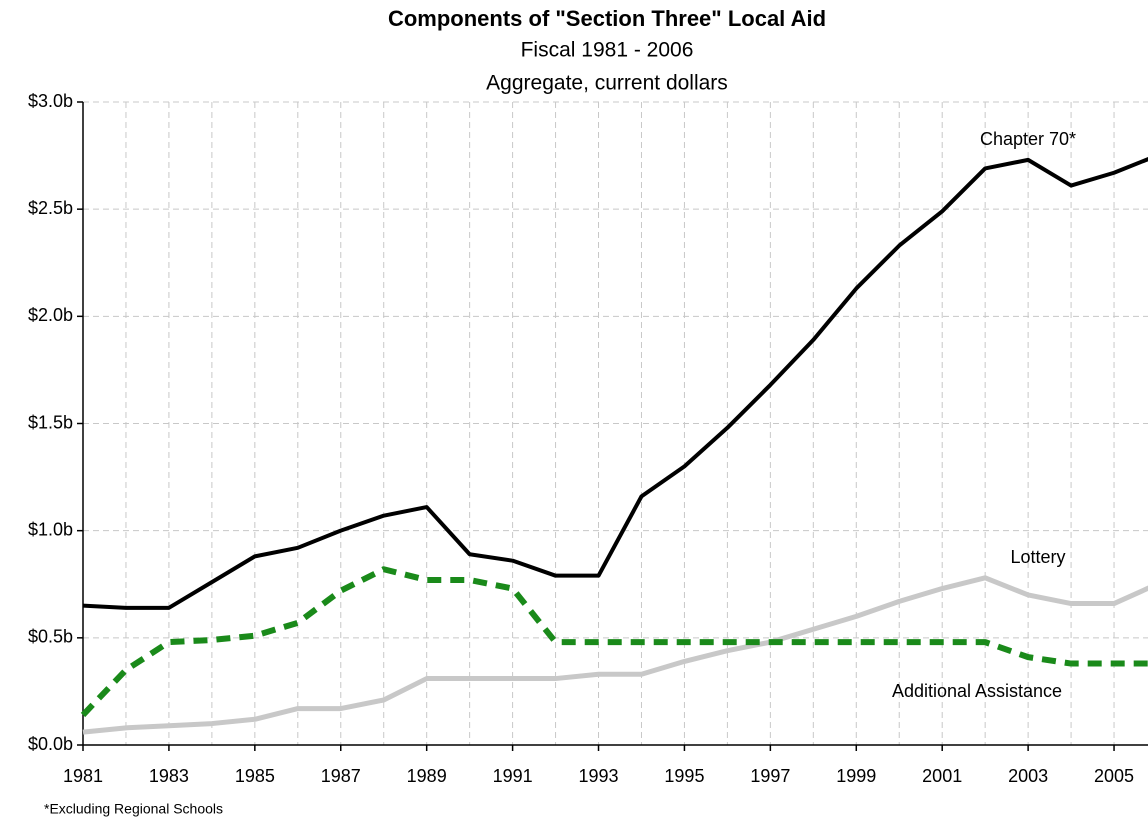 Image resolution: width=1148 pixels, height=820 pixels. Describe the element at coordinates (341, 776) in the screenshot. I see `x-tick-label: 1987` at that location.